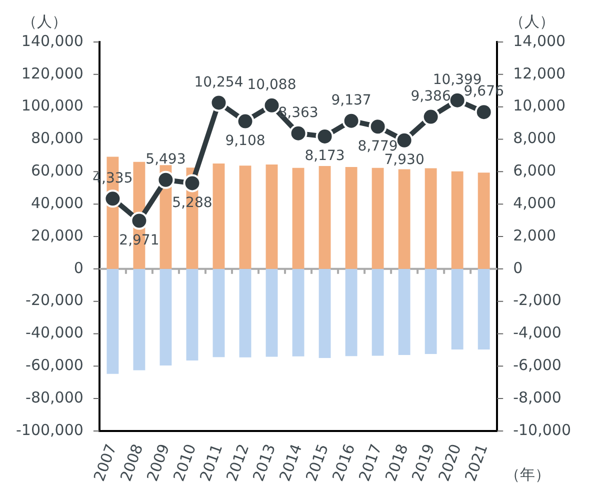 This screenshot has width=591, height=495. Describe the element at coordinates (44, 21) in the screenshot. I see `y-axis-title: （人）` at that location.